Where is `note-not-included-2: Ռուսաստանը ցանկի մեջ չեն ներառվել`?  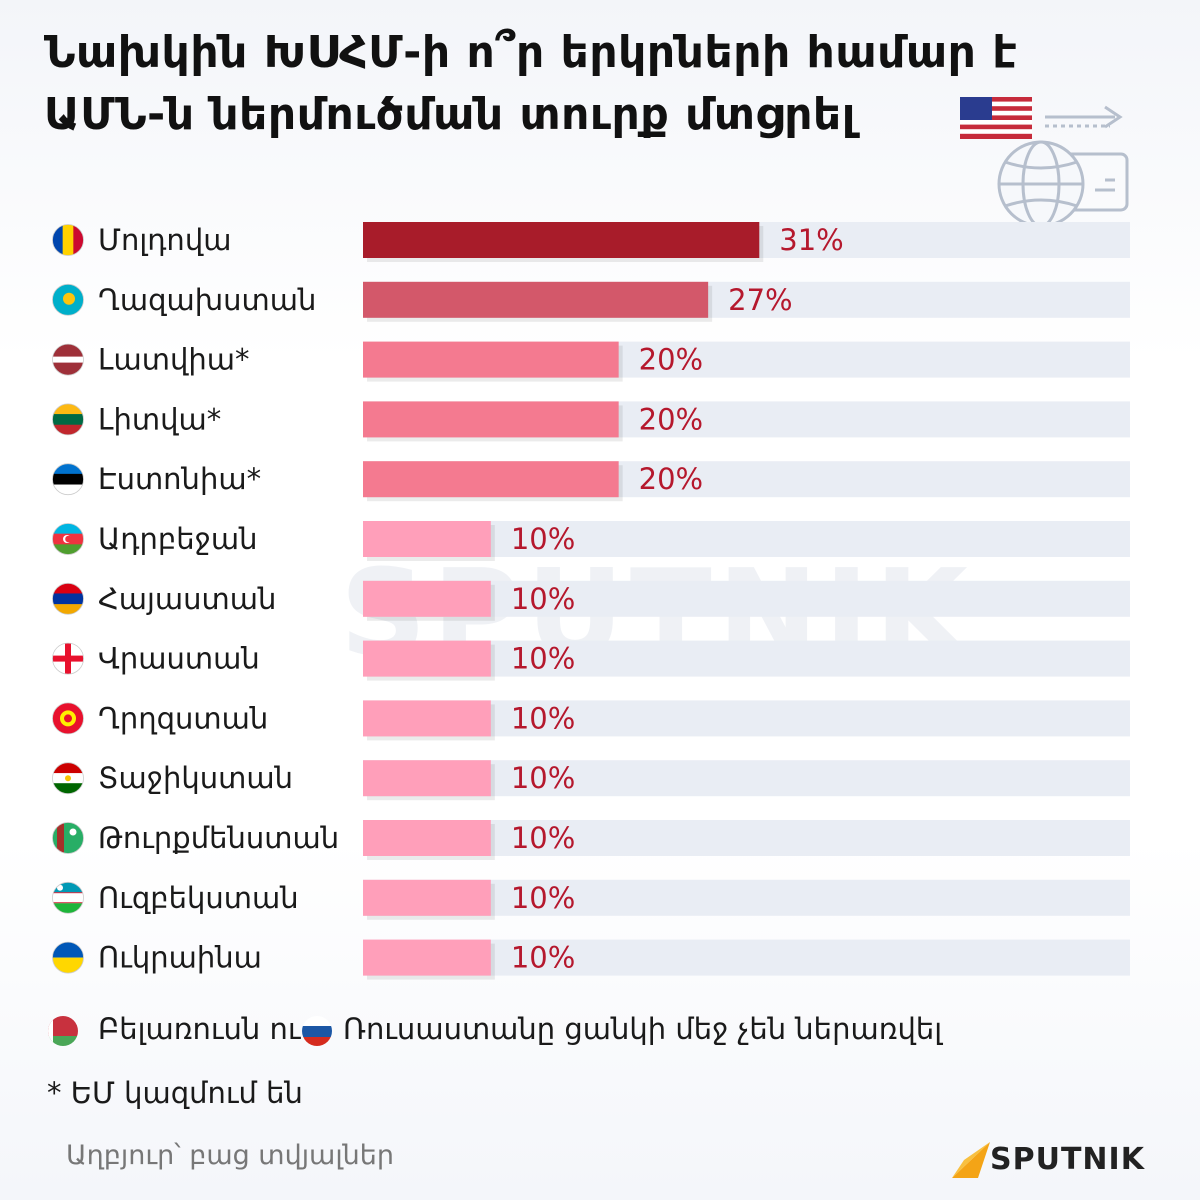
note-not-included-2: Ռուսաստանը ցանկի մեջ չեն ներառվել is located at coordinates (643, 1029).